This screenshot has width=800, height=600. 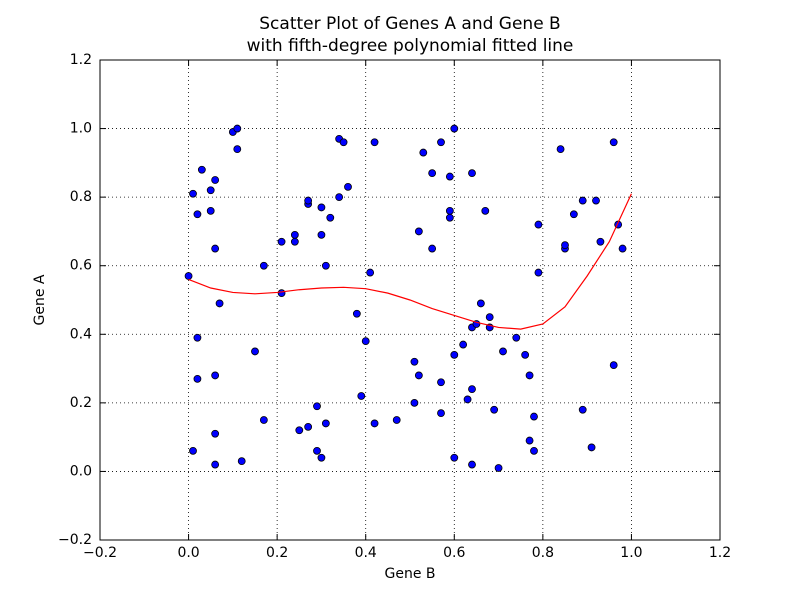 What do you see at coordinates (81, 266) in the screenshot?
I see `y-tick-label: 0.6` at bounding box center [81, 266].